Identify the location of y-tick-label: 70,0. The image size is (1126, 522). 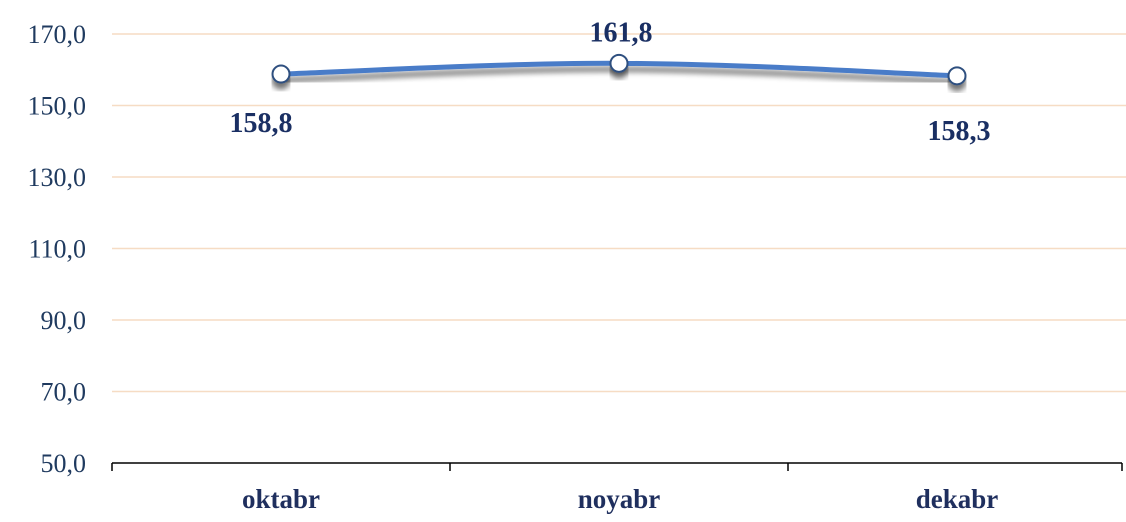
(64, 392).